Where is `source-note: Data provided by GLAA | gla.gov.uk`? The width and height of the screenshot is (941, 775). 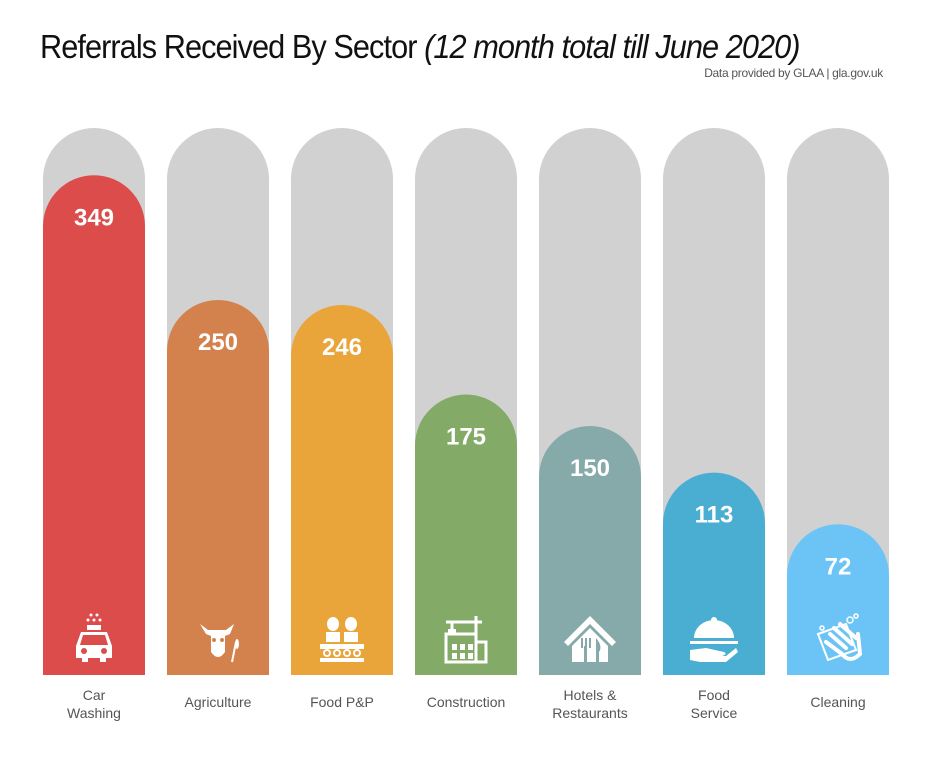 source-note: Data provided by GLAA | gla.gov.uk is located at coordinates (793, 73).